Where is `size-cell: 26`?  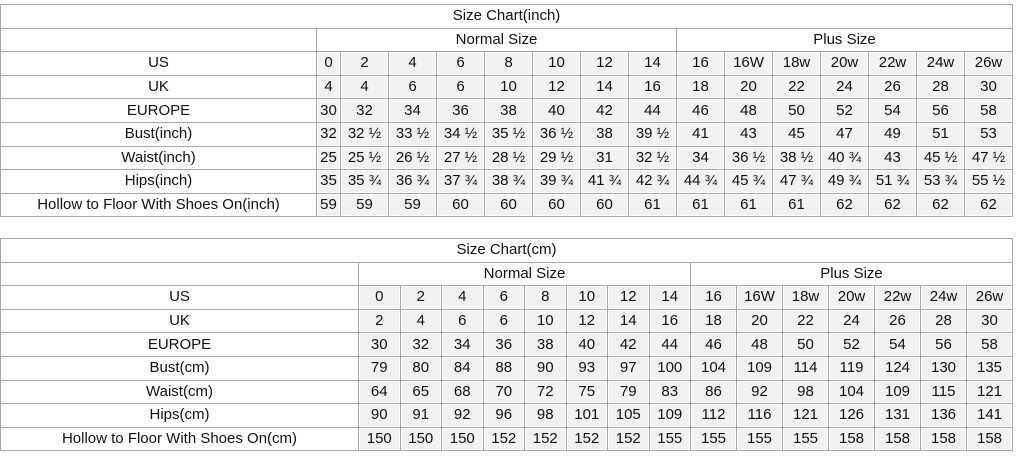 size-cell: 26 is located at coordinates (892, 87).